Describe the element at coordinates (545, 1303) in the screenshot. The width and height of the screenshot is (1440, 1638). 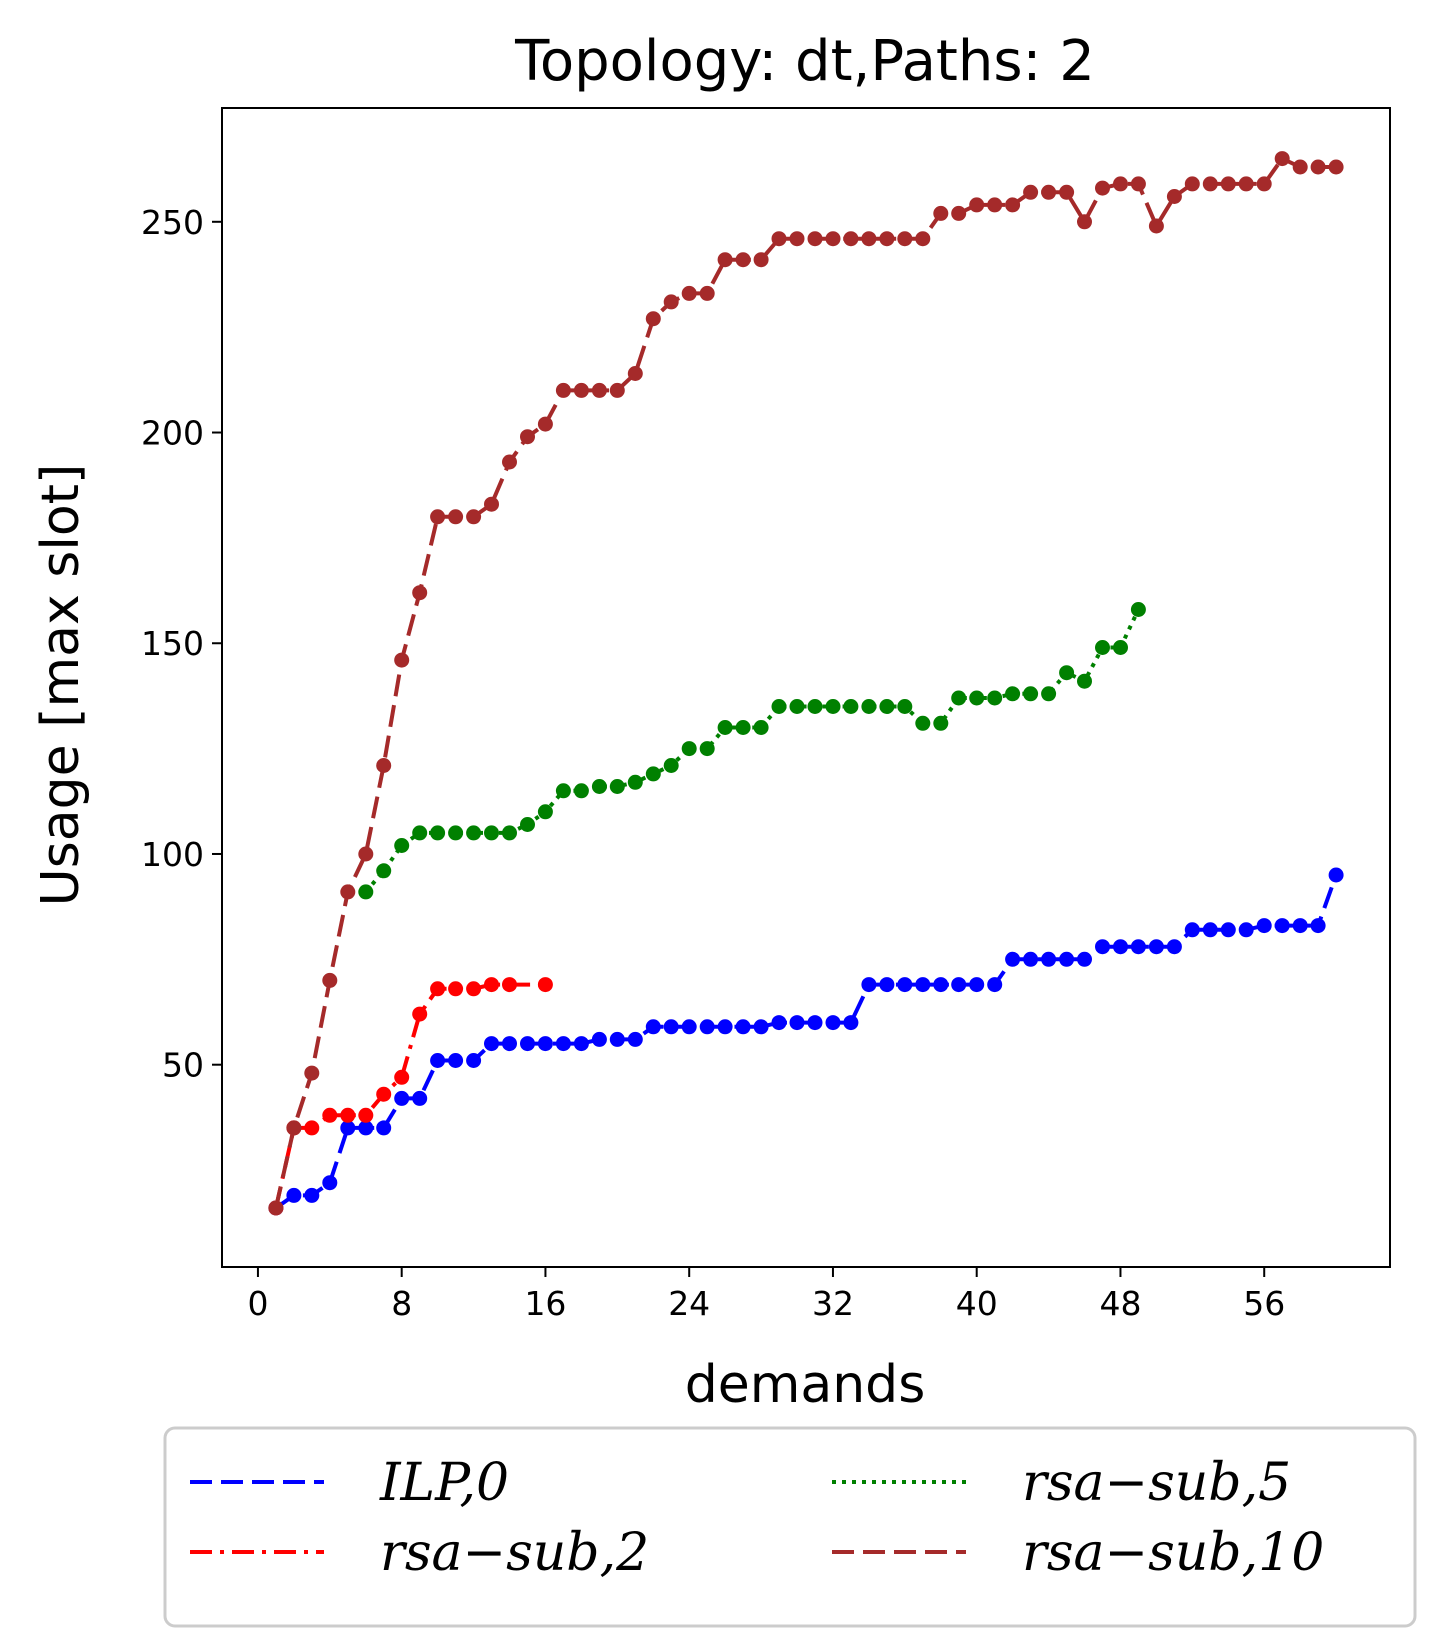
I see `x-tick-label: 16` at that location.